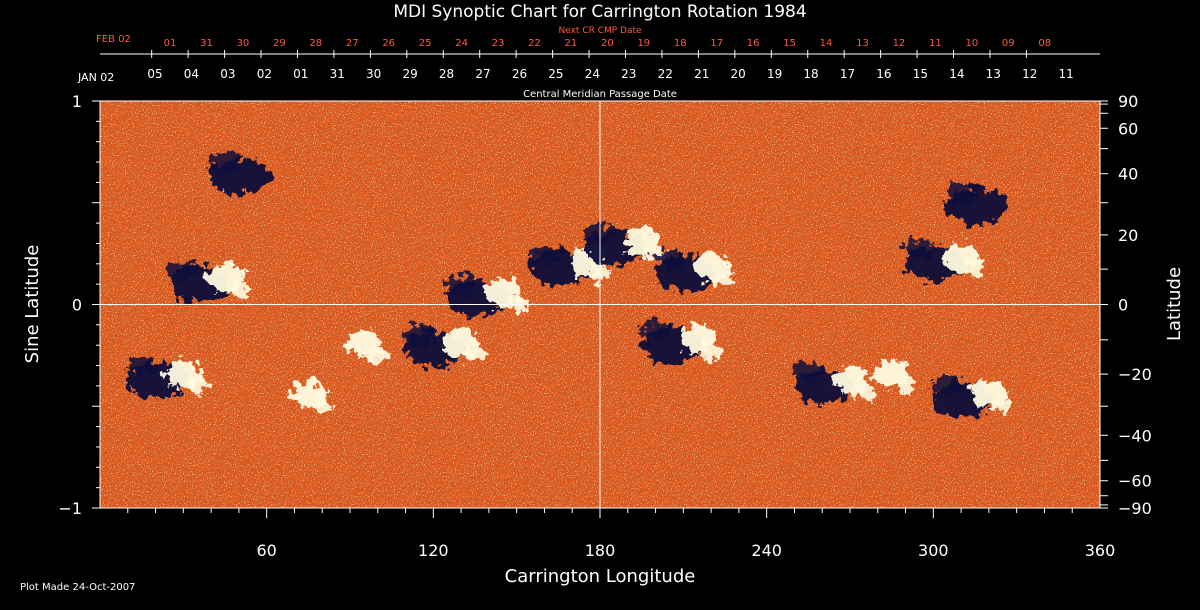 The width and height of the screenshot is (1200, 610). I want to click on y-axis-left: 1 0 −1, so click(79, 305).